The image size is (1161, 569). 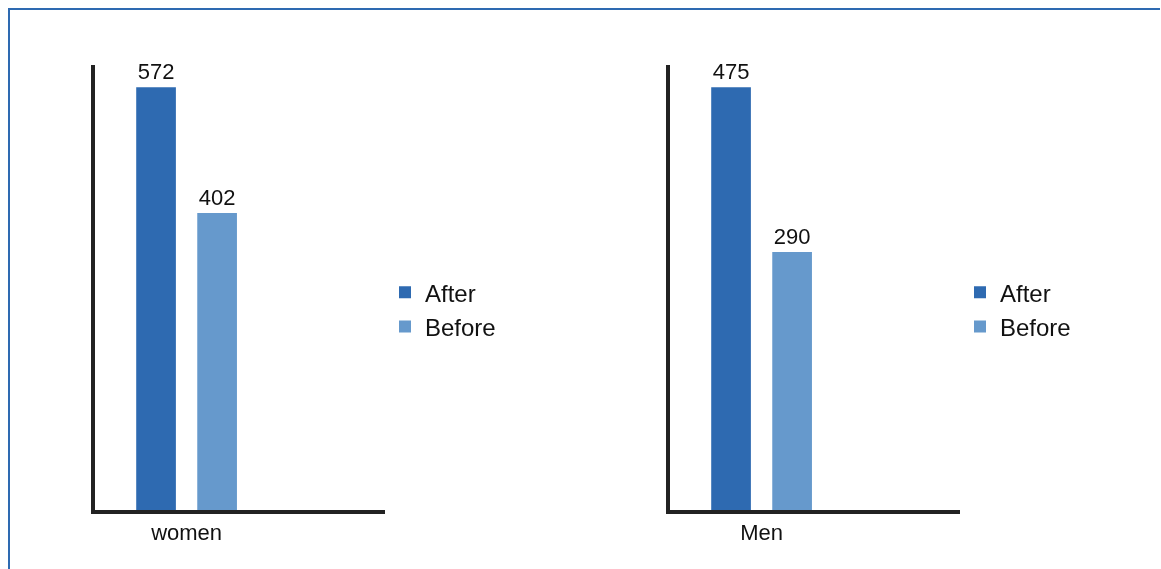 What do you see at coordinates (186, 533) in the screenshot?
I see `x-tick-label: women` at bounding box center [186, 533].